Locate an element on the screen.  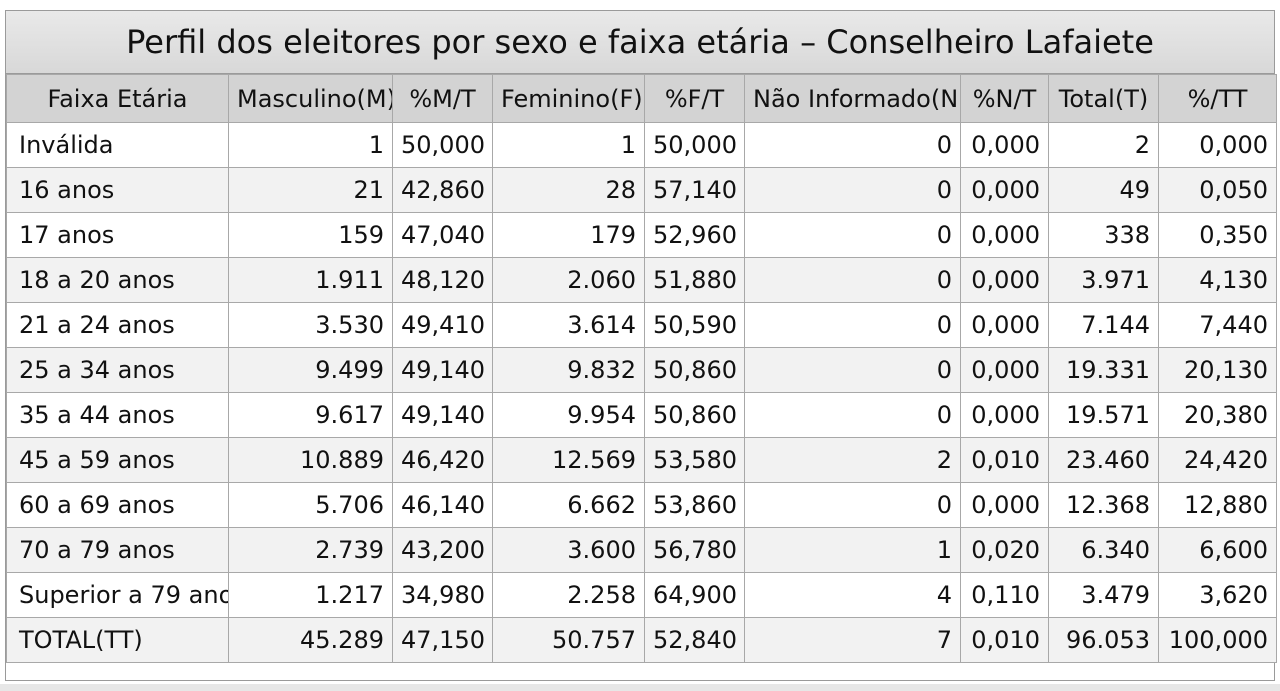
cell-total: 49 is located at coordinates (1103, 190).